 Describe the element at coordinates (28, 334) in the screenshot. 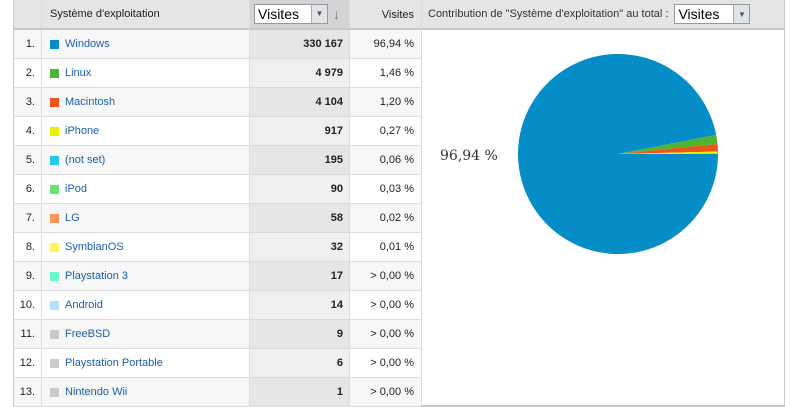

I see `row-rank: 11.` at that location.